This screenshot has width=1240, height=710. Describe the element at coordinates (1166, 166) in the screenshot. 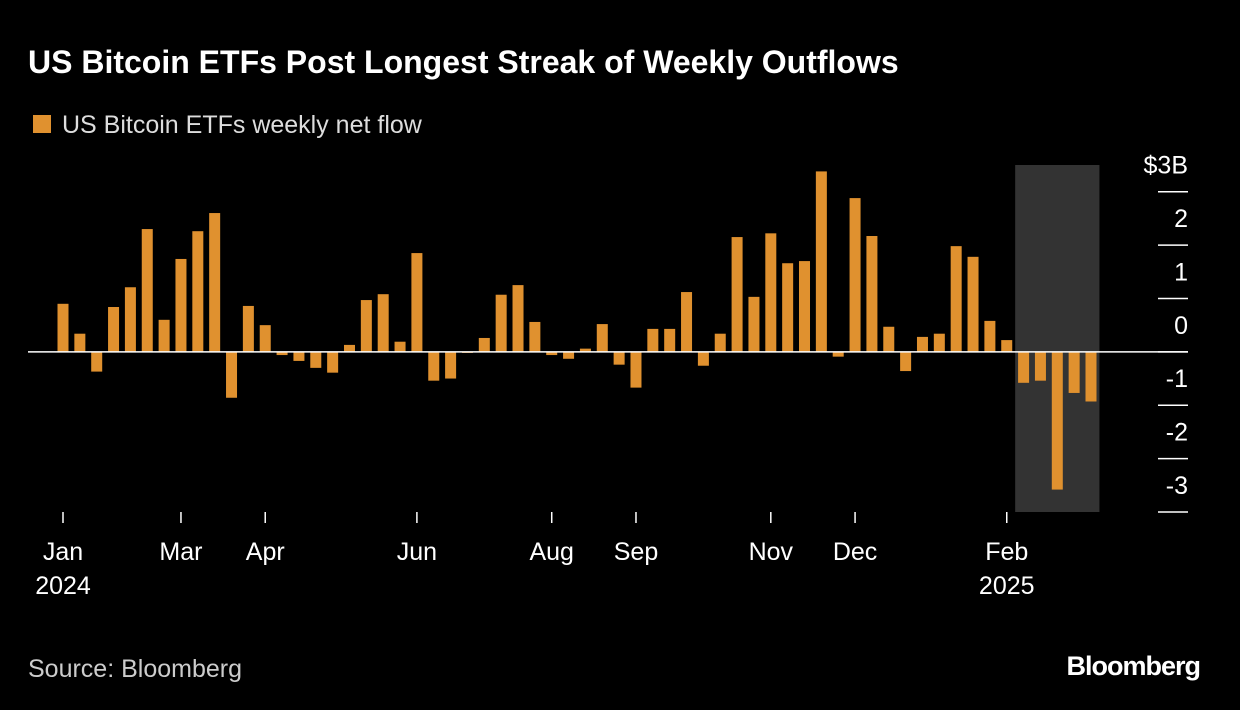

I see `y-tick-label: $3B` at that location.